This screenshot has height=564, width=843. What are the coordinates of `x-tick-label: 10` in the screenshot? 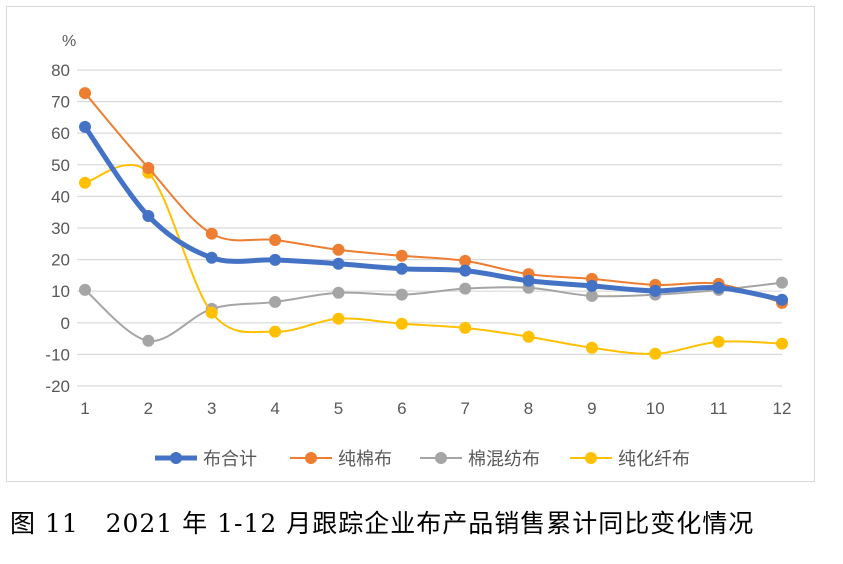 It's located at (655, 408).